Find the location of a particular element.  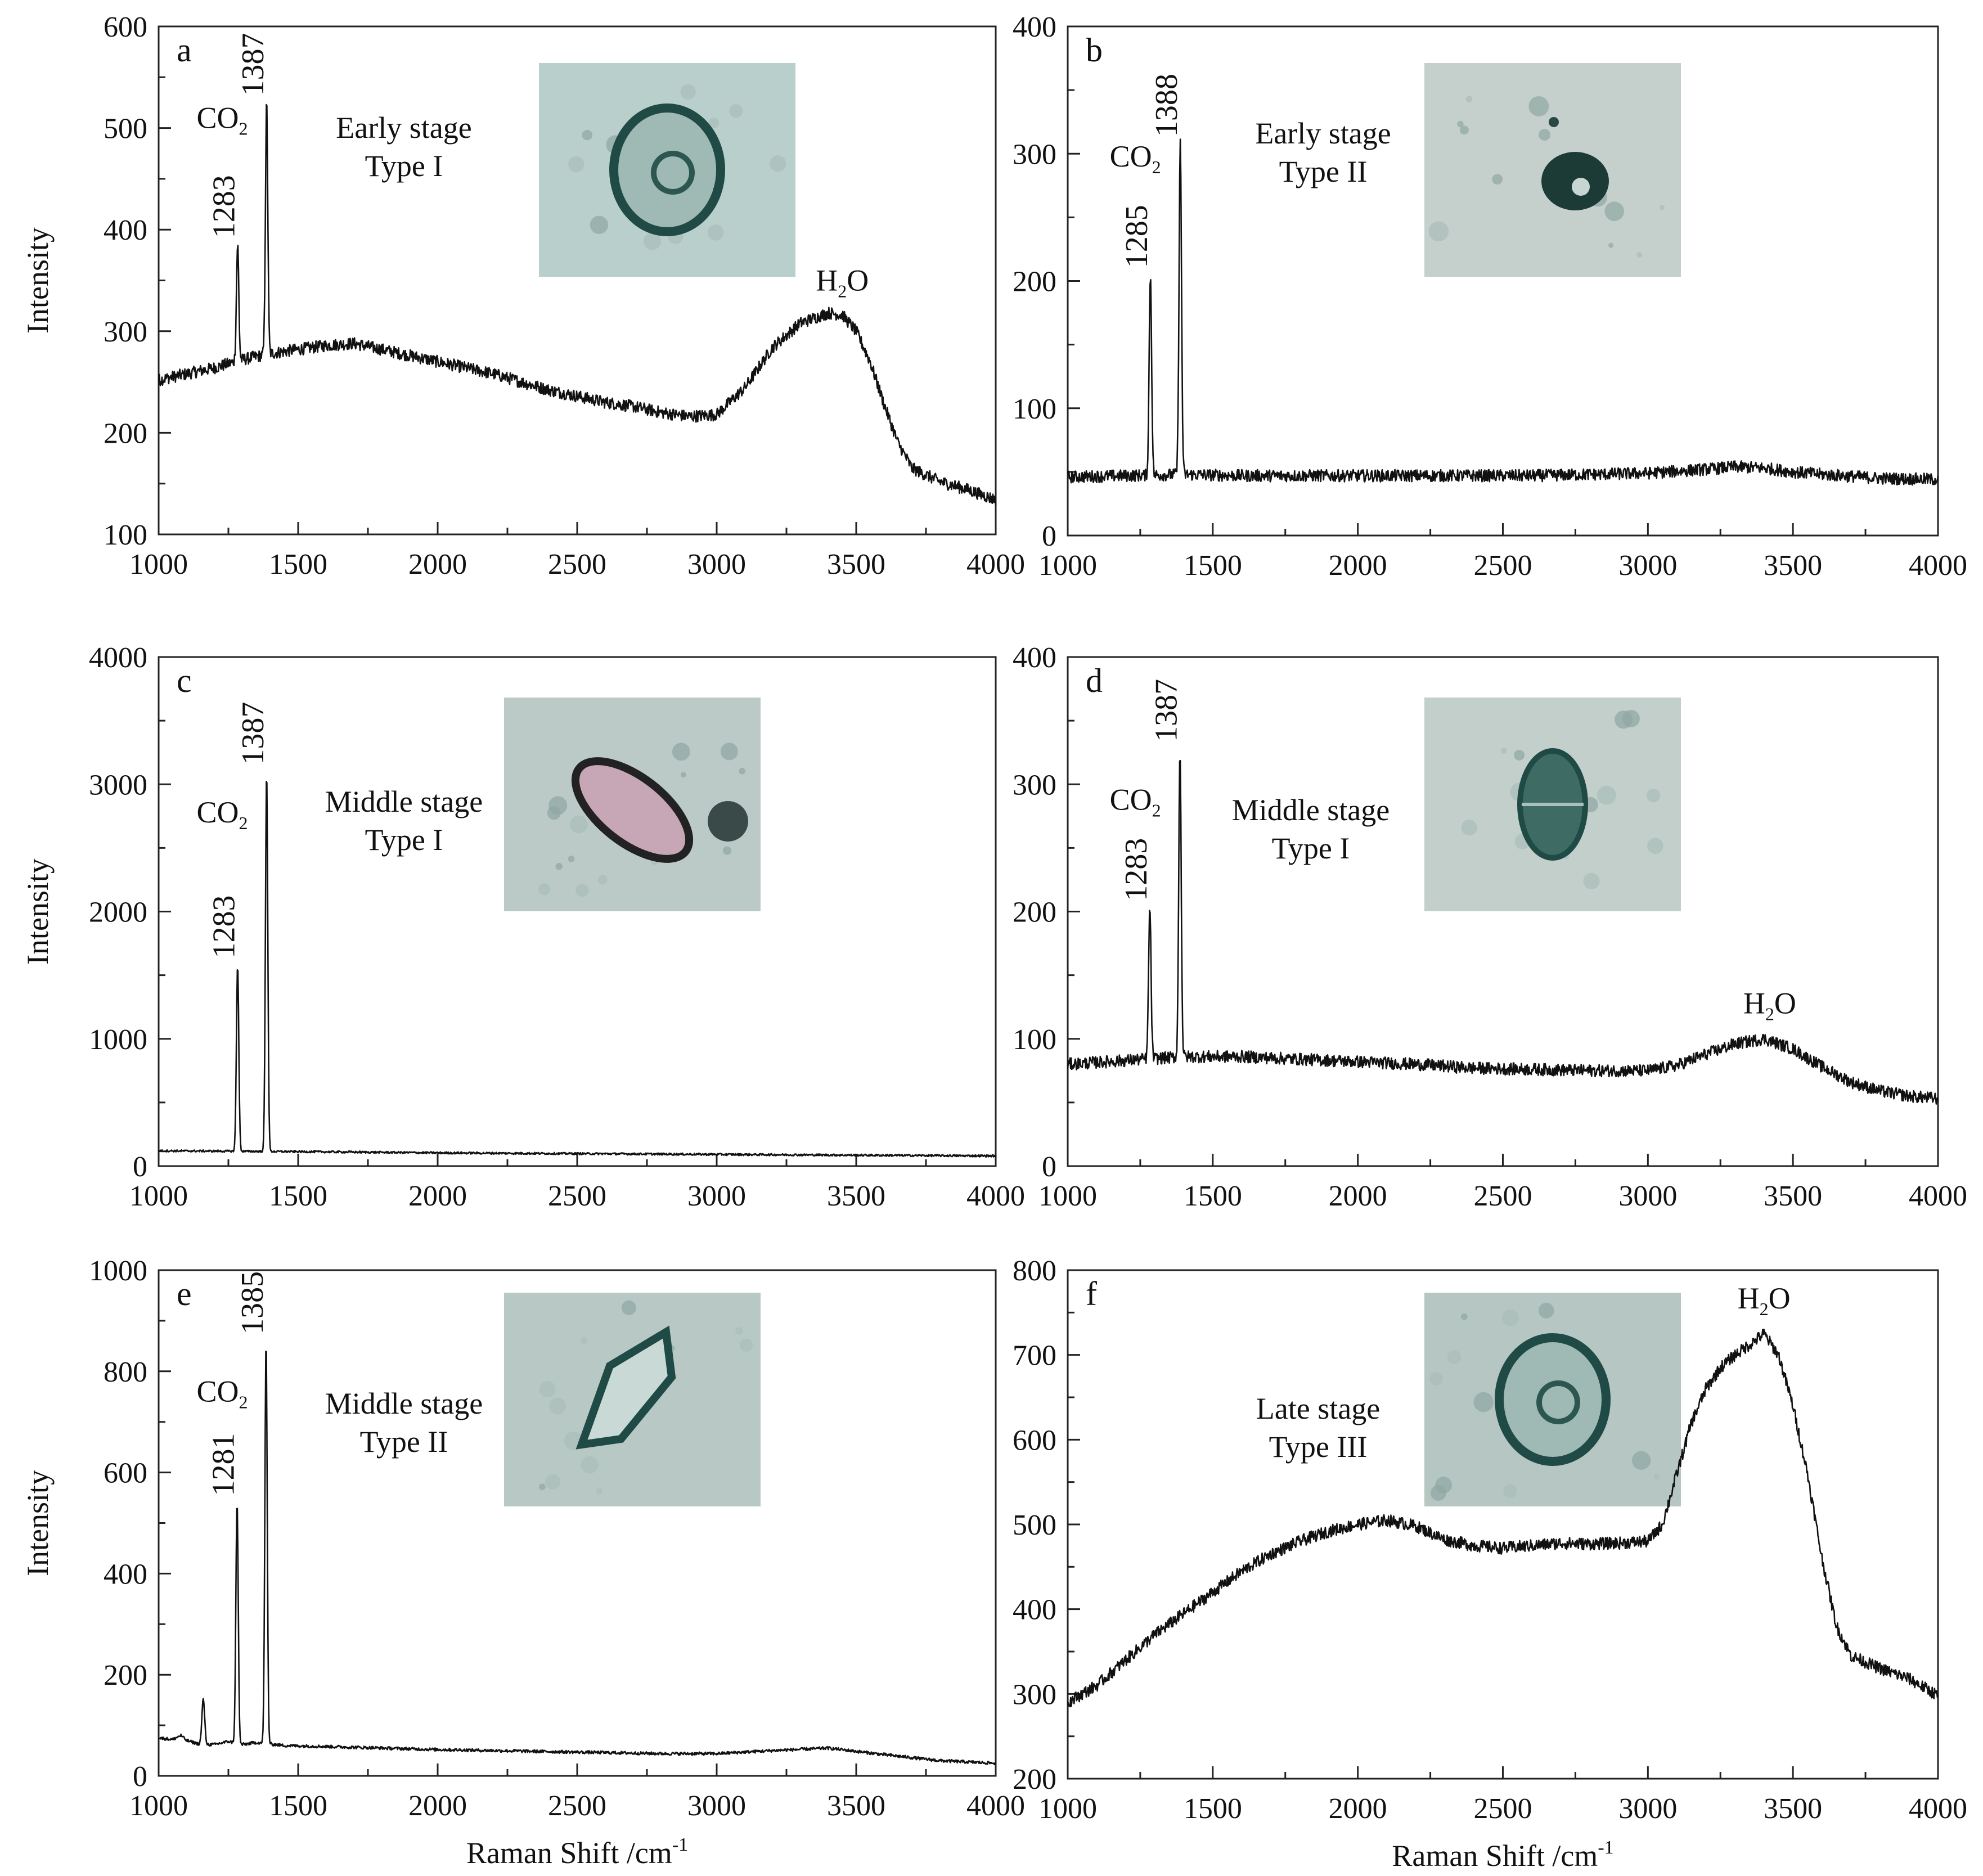

panel-letter: c is located at coordinates (184, 680).